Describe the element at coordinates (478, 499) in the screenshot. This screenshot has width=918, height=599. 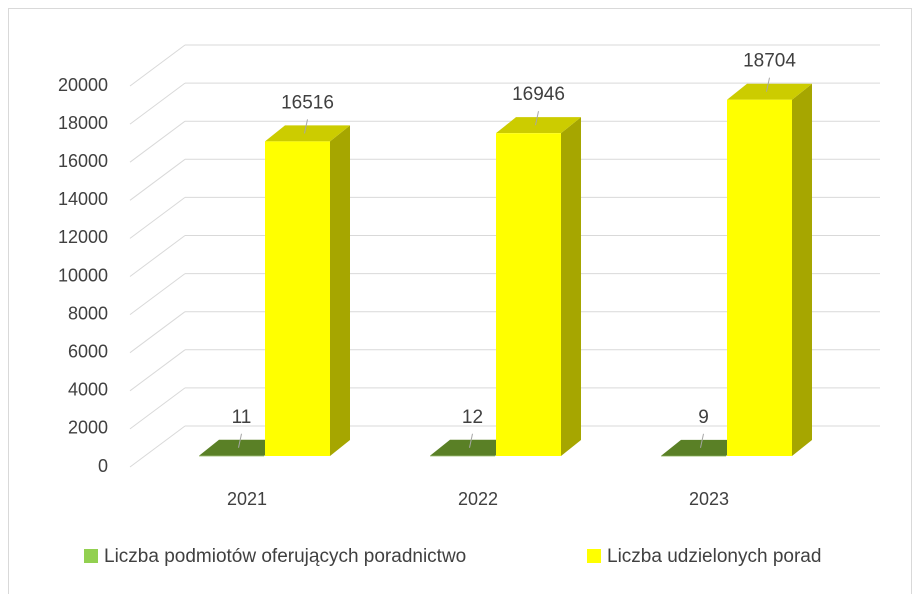
I see `x-tick-label: 2022` at that location.